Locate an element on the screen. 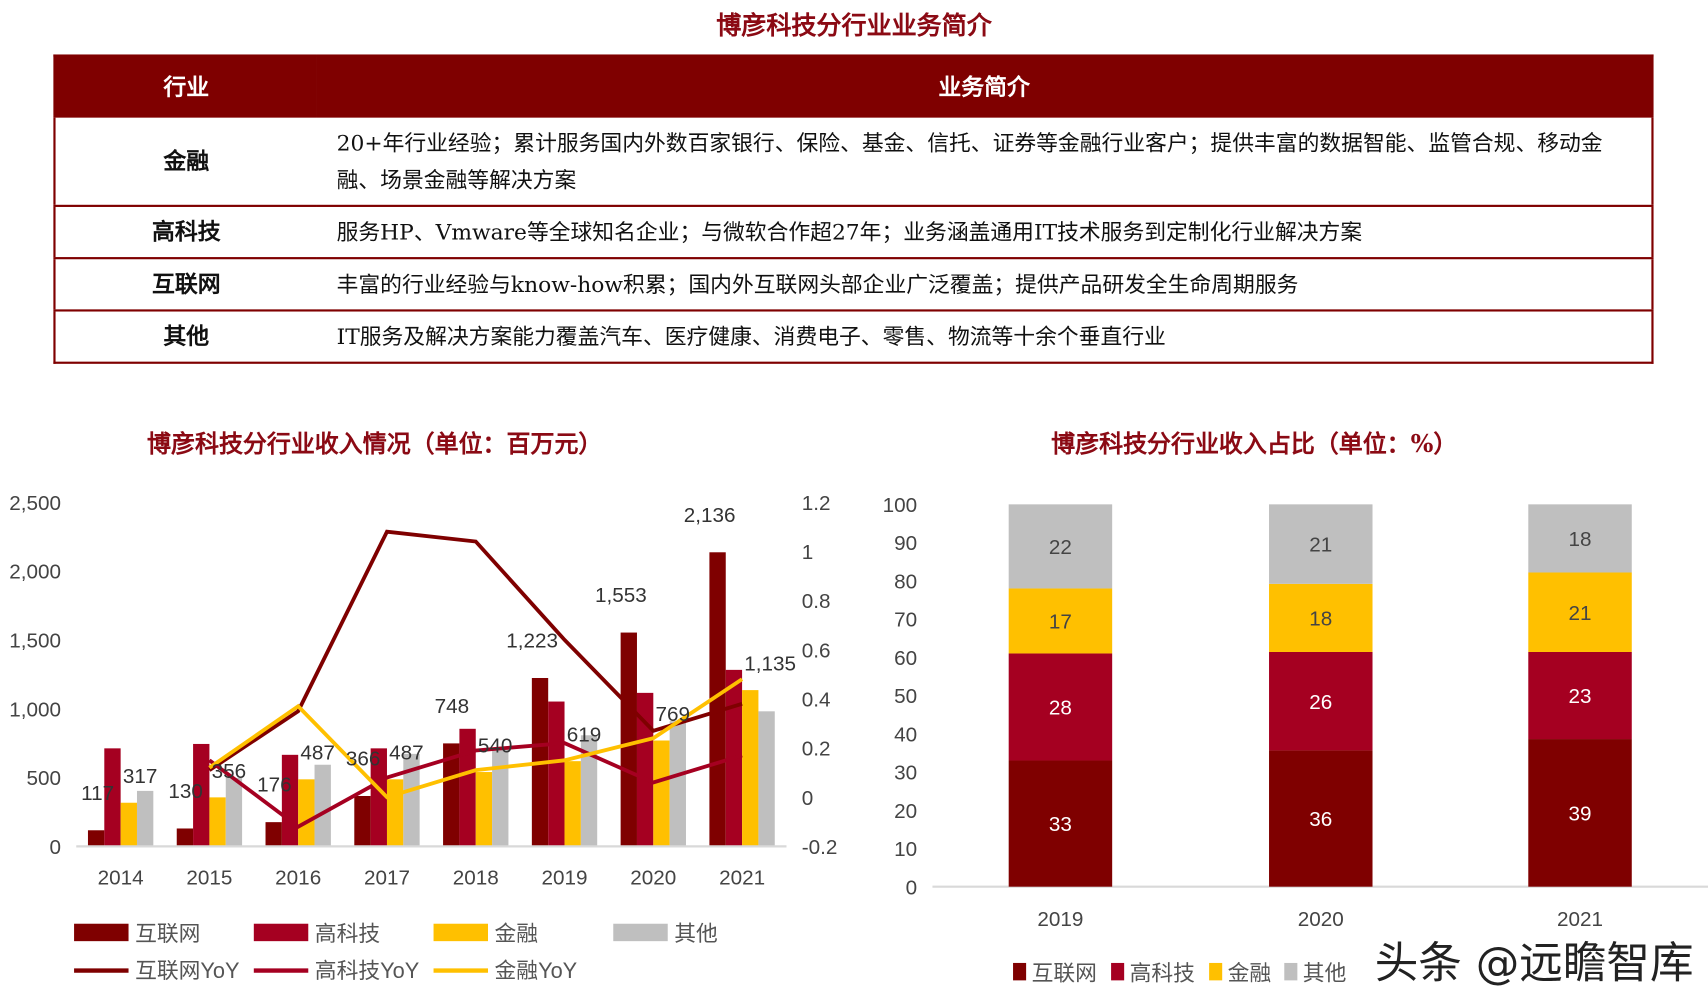 Image resolution: width=1708 pixels, height=997 pixels. data-label: 356 is located at coordinates (229, 771).